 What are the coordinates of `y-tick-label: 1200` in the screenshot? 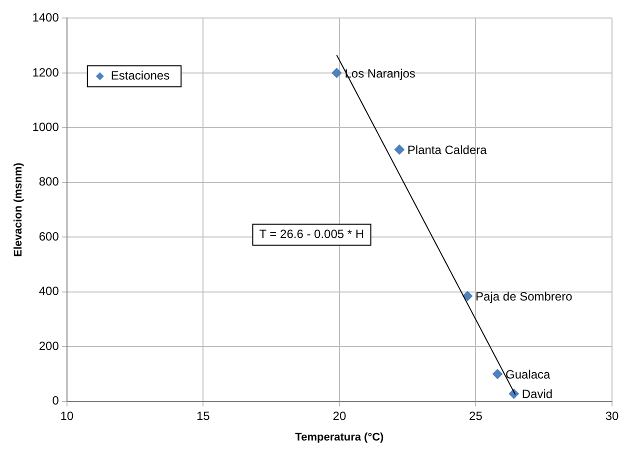 It's located at (46, 72).